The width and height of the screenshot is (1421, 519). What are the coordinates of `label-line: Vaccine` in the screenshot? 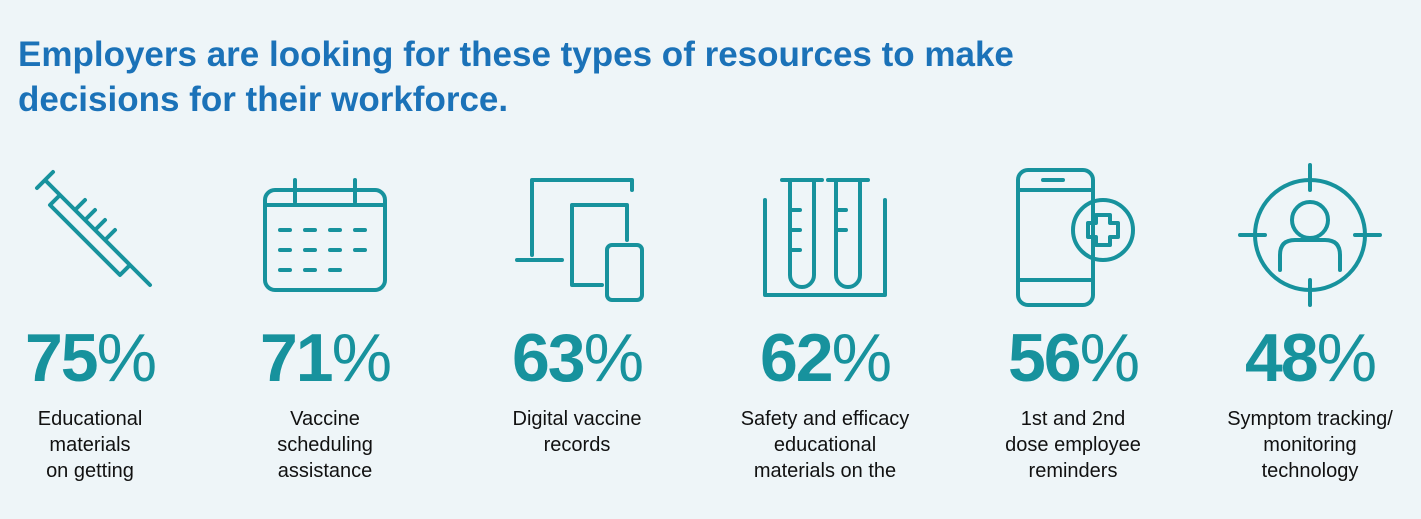 It's located at (325, 419).